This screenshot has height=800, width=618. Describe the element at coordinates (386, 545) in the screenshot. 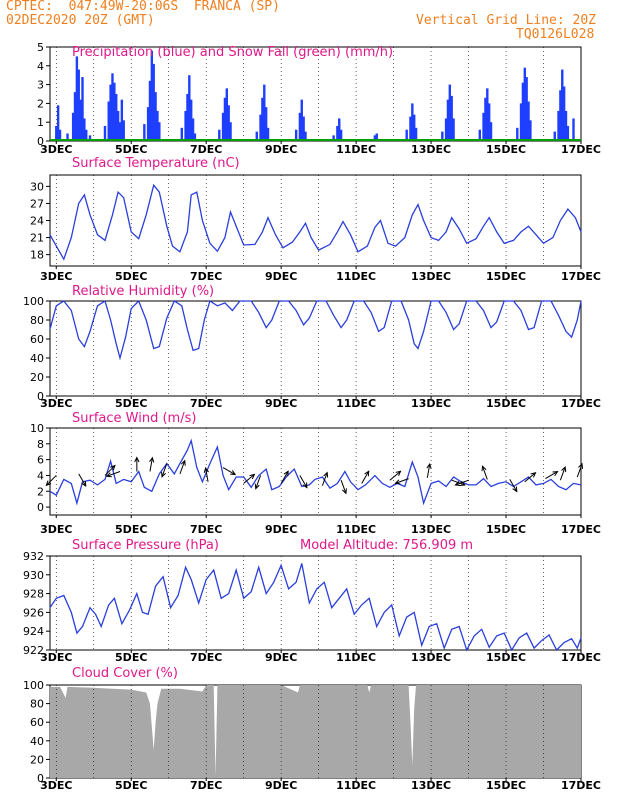

I see `model-altitude: Model Altitude: 756.909 m` at that location.